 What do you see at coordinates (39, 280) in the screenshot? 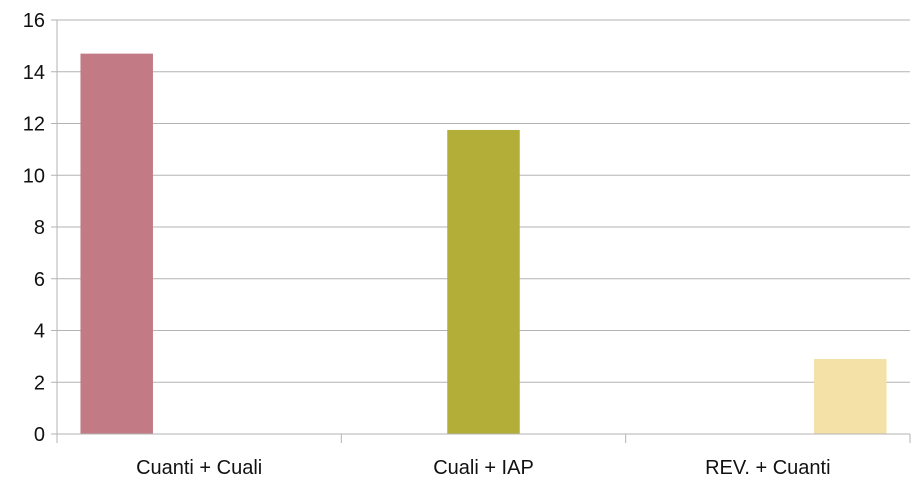
I see `y-tick-label: 6` at bounding box center [39, 280].